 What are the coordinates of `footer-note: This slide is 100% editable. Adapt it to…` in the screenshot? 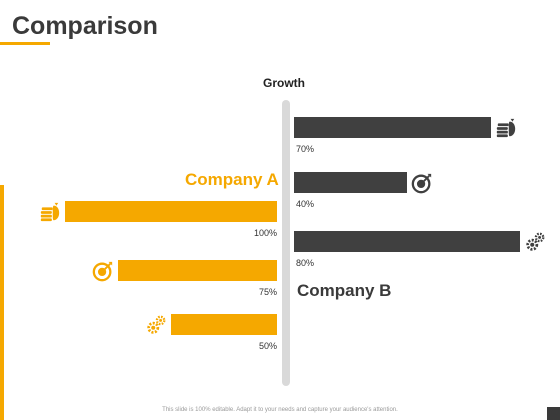 It's located at (280, 410).